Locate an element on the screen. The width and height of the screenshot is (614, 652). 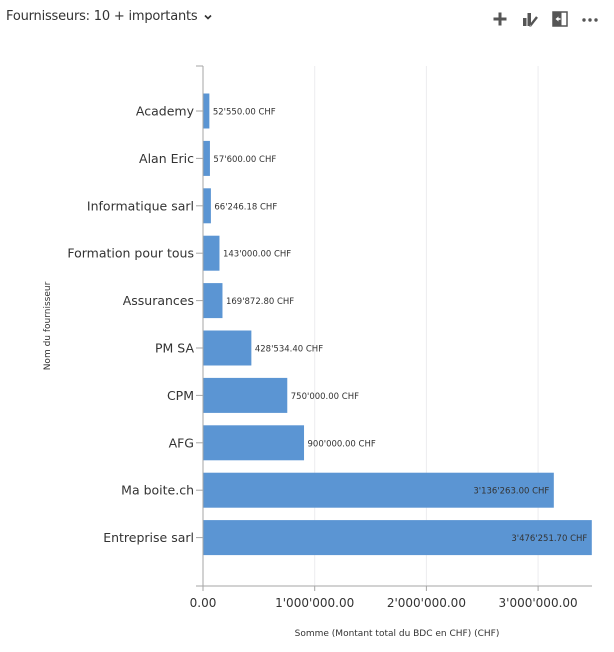
category-label: CPM is located at coordinates (180, 395).